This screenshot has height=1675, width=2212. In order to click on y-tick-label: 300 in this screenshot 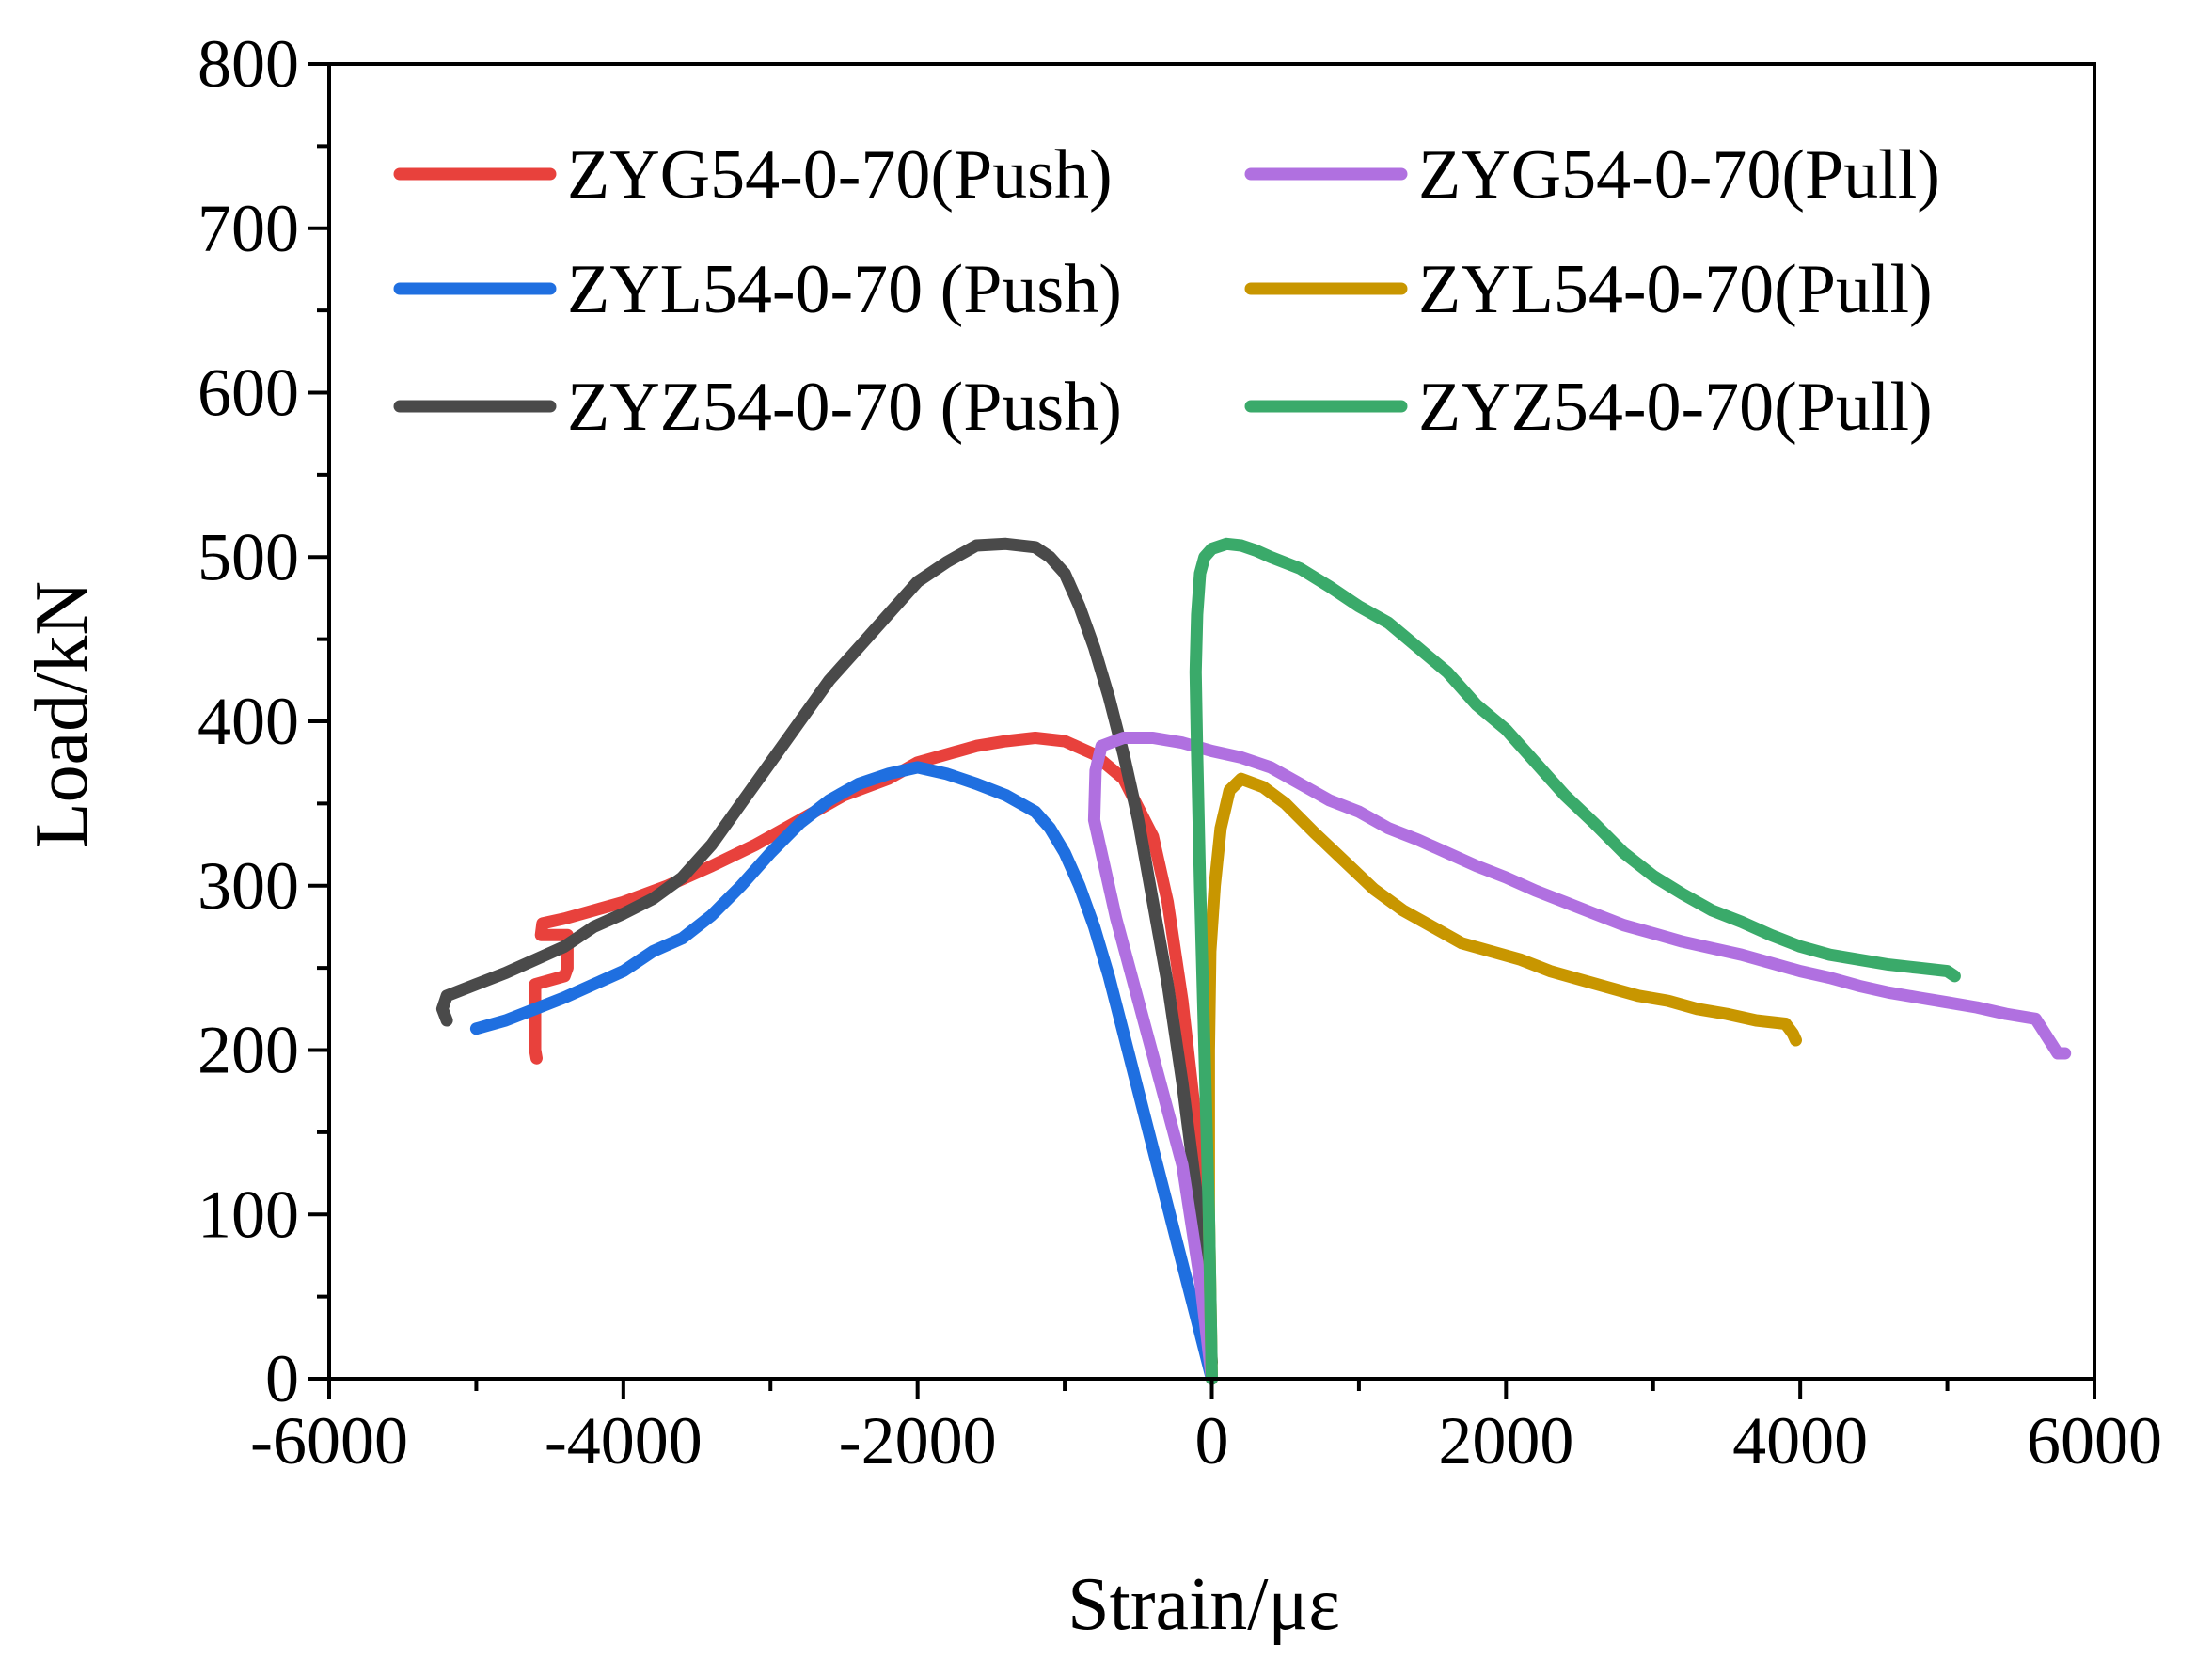, I will do `click(248, 886)`.